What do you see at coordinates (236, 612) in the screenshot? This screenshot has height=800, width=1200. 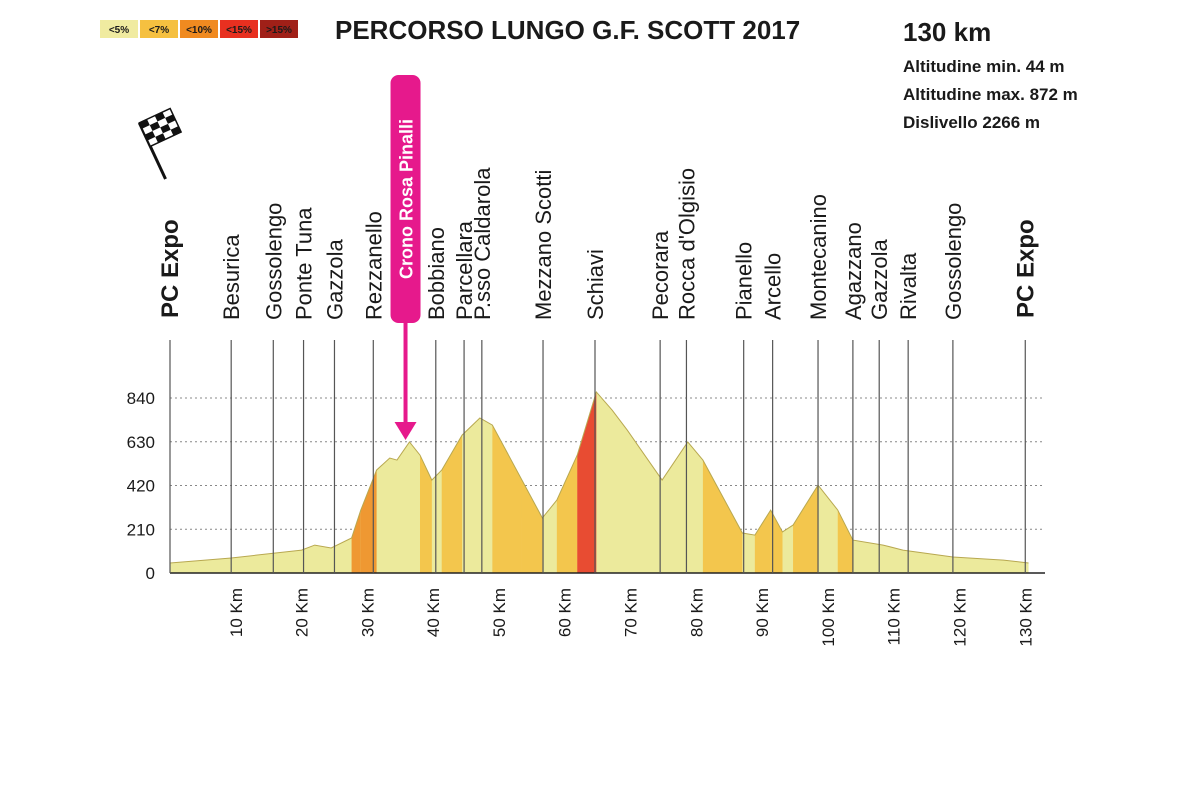 I see `x-tick-label: 10 Km` at bounding box center [236, 612].